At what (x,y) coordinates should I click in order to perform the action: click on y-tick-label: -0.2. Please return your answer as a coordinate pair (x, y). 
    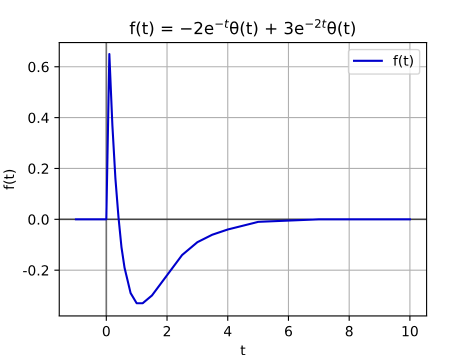
    Looking at the image, I should click on (35, 270).